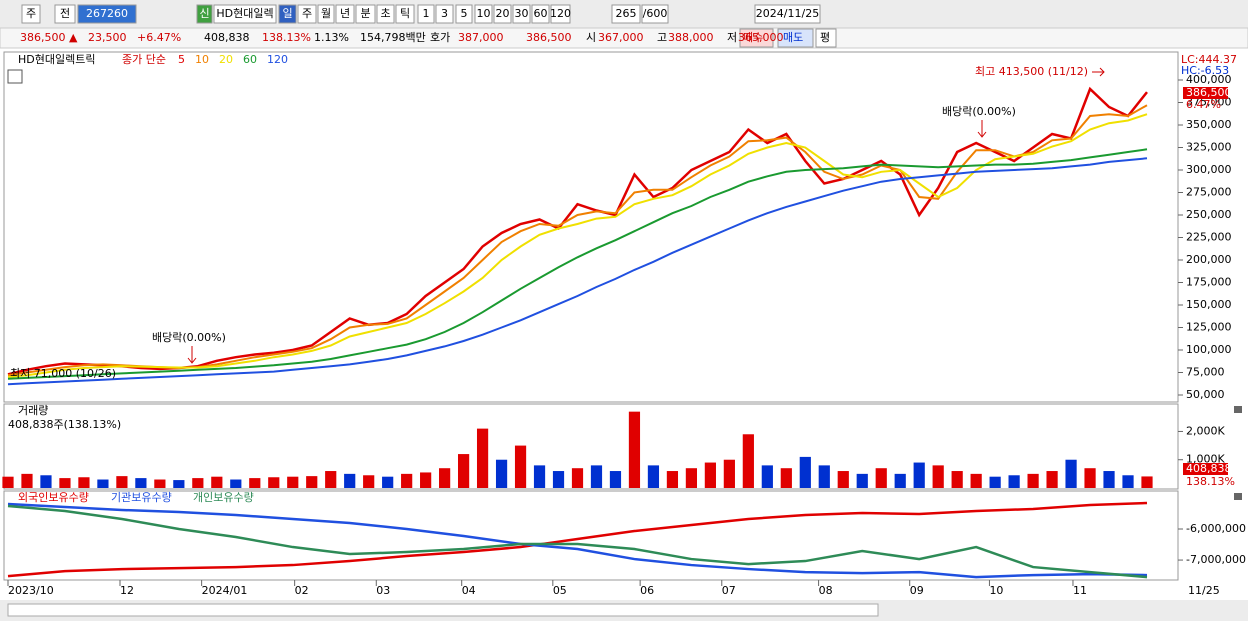 Image resolution: width=1248 pixels, height=621 pixels. What do you see at coordinates (577, 541) in the screenshot?
I see `holding-line` at bounding box center [577, 541].